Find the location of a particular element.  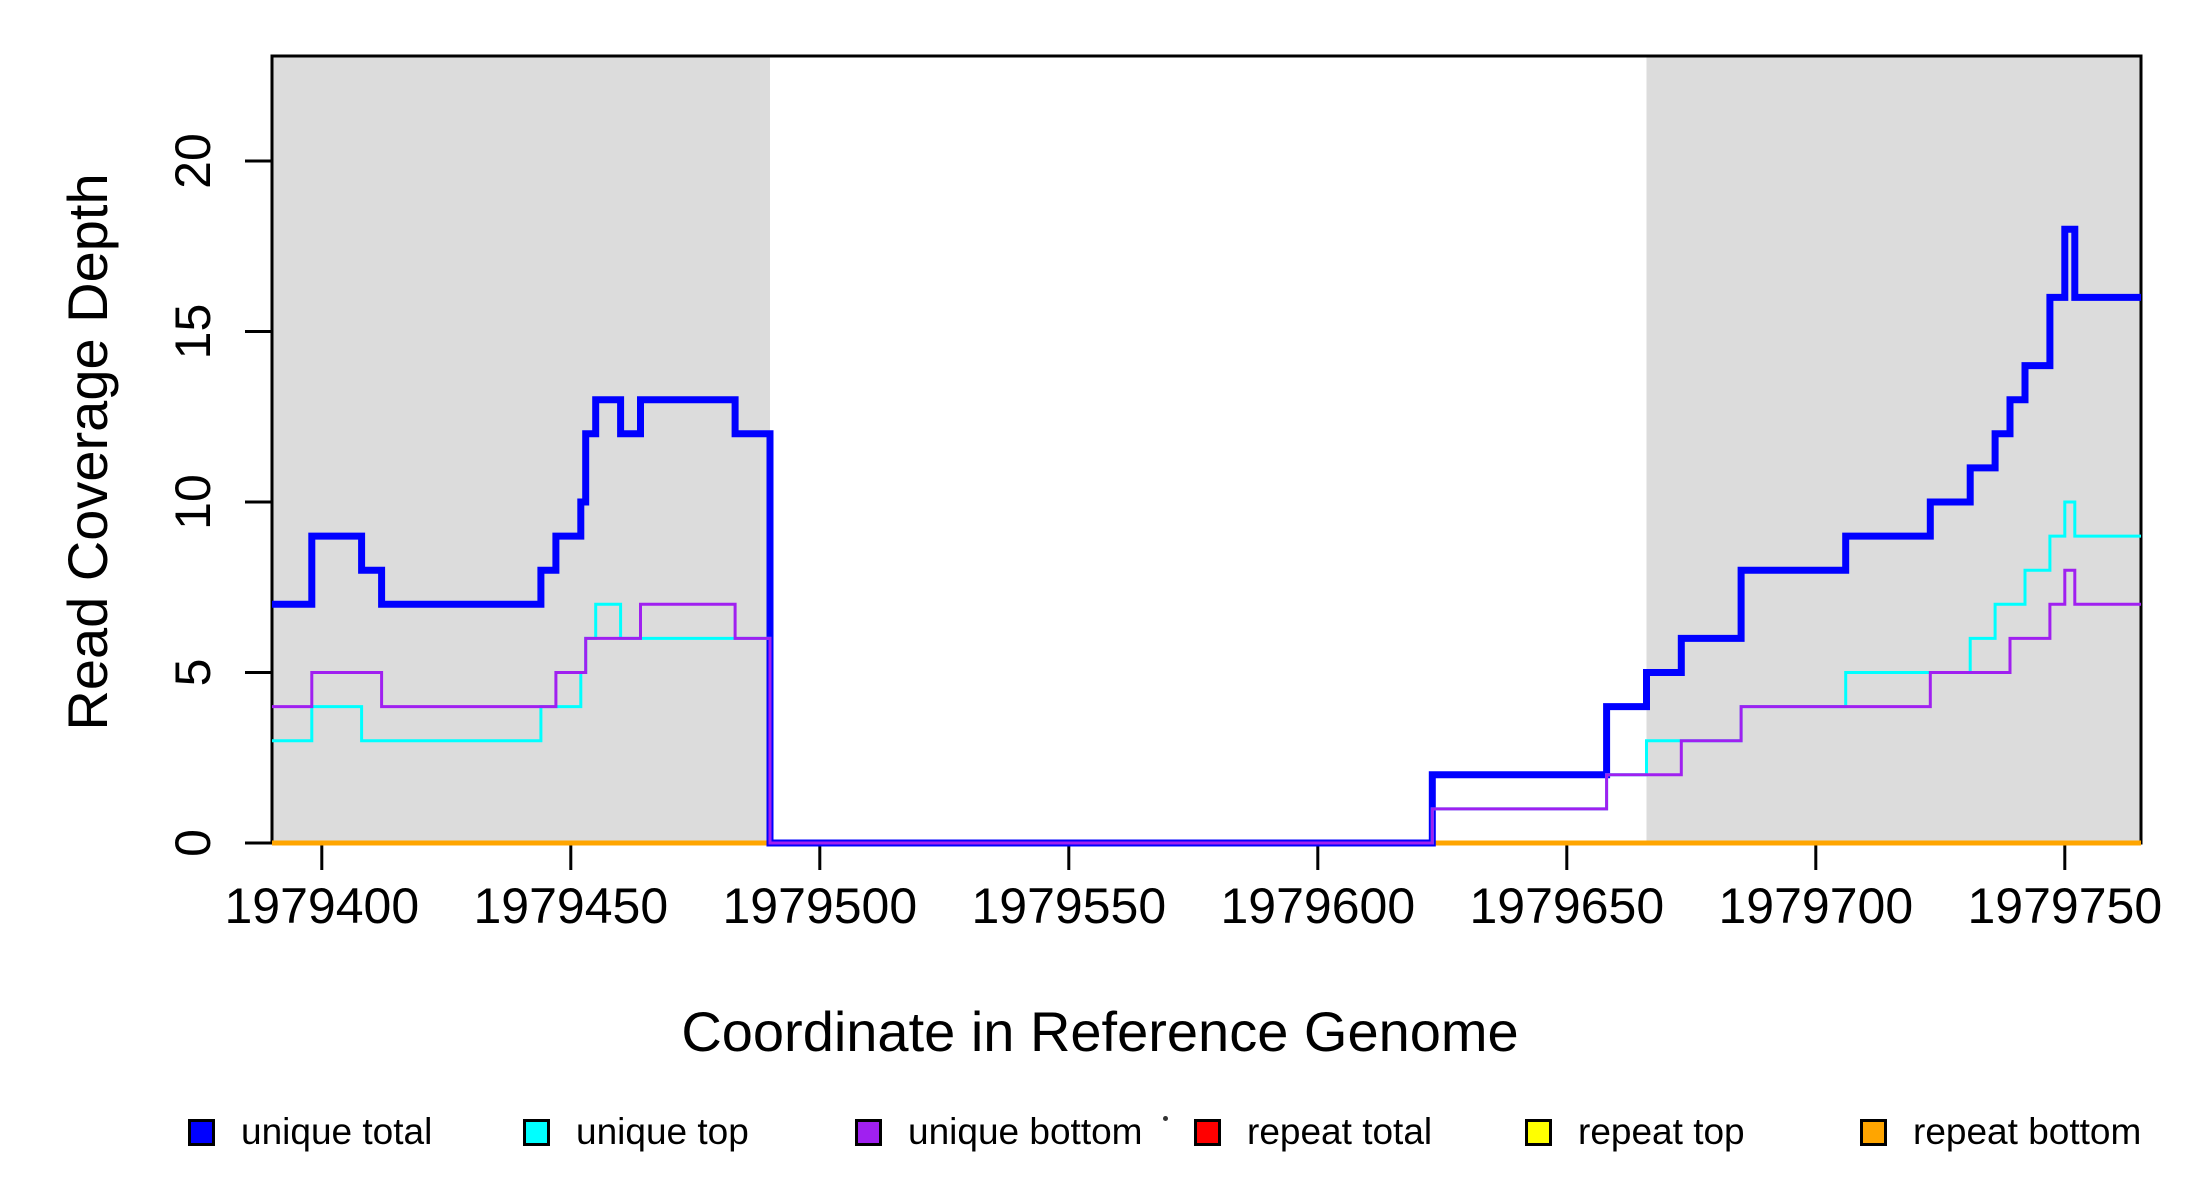

legend-item-unique-top: unique top is located at coordinates (636, 1132).